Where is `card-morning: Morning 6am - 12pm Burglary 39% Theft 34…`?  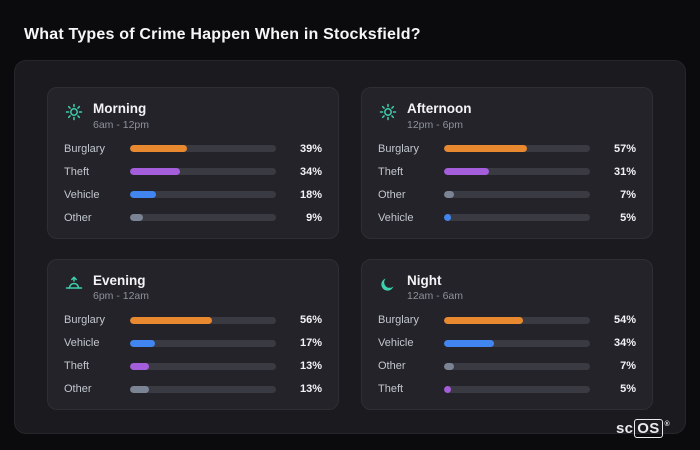 card-morning: Morning 6am - 12pm Burglary 39% Theft 34… is located at coordinates (193, 163).